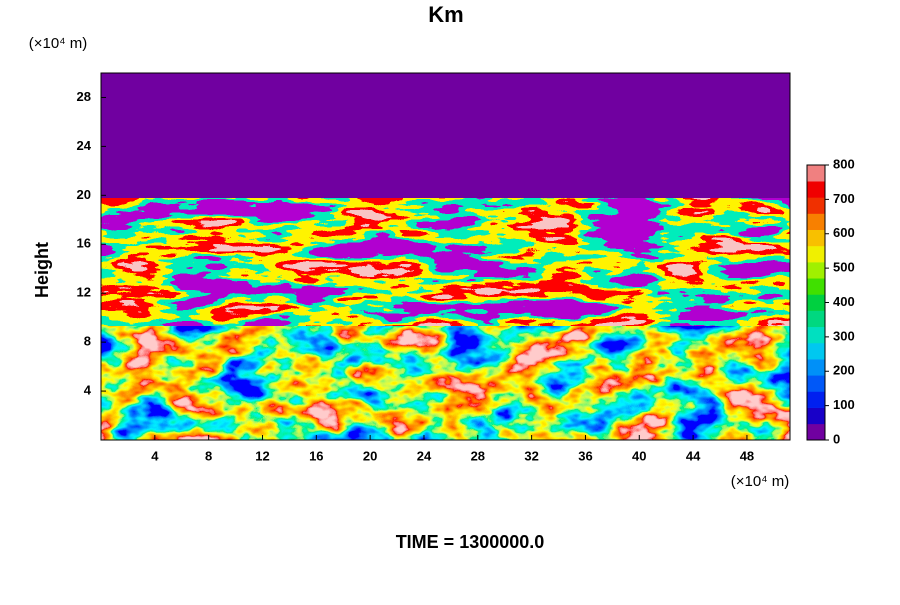 The height and width of the screenshot is (605, 900). What do you see at coordinates (693, 455) in the screenshot?
I see `x-tick-label: 44` at bounding box center [693, 455].